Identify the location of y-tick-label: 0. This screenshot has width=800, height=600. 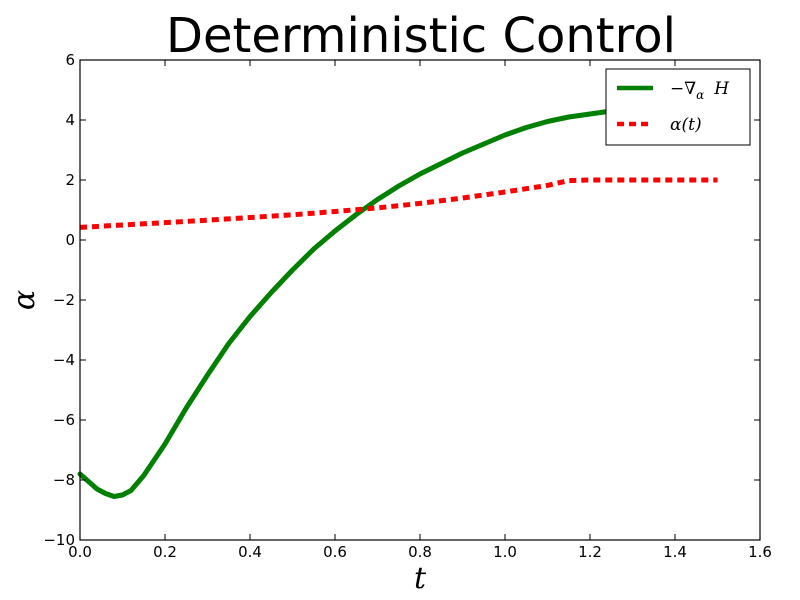
(70, 240).